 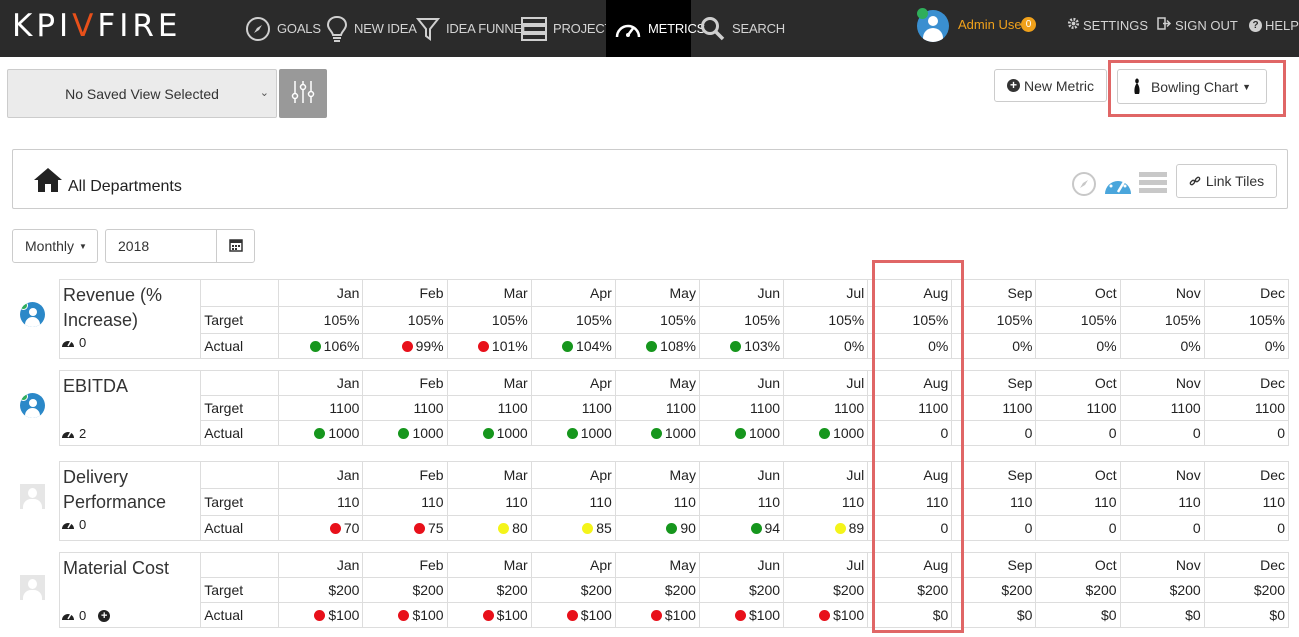 I want to click on nav-projects: PROJECTS, so click(x=571, y=28).